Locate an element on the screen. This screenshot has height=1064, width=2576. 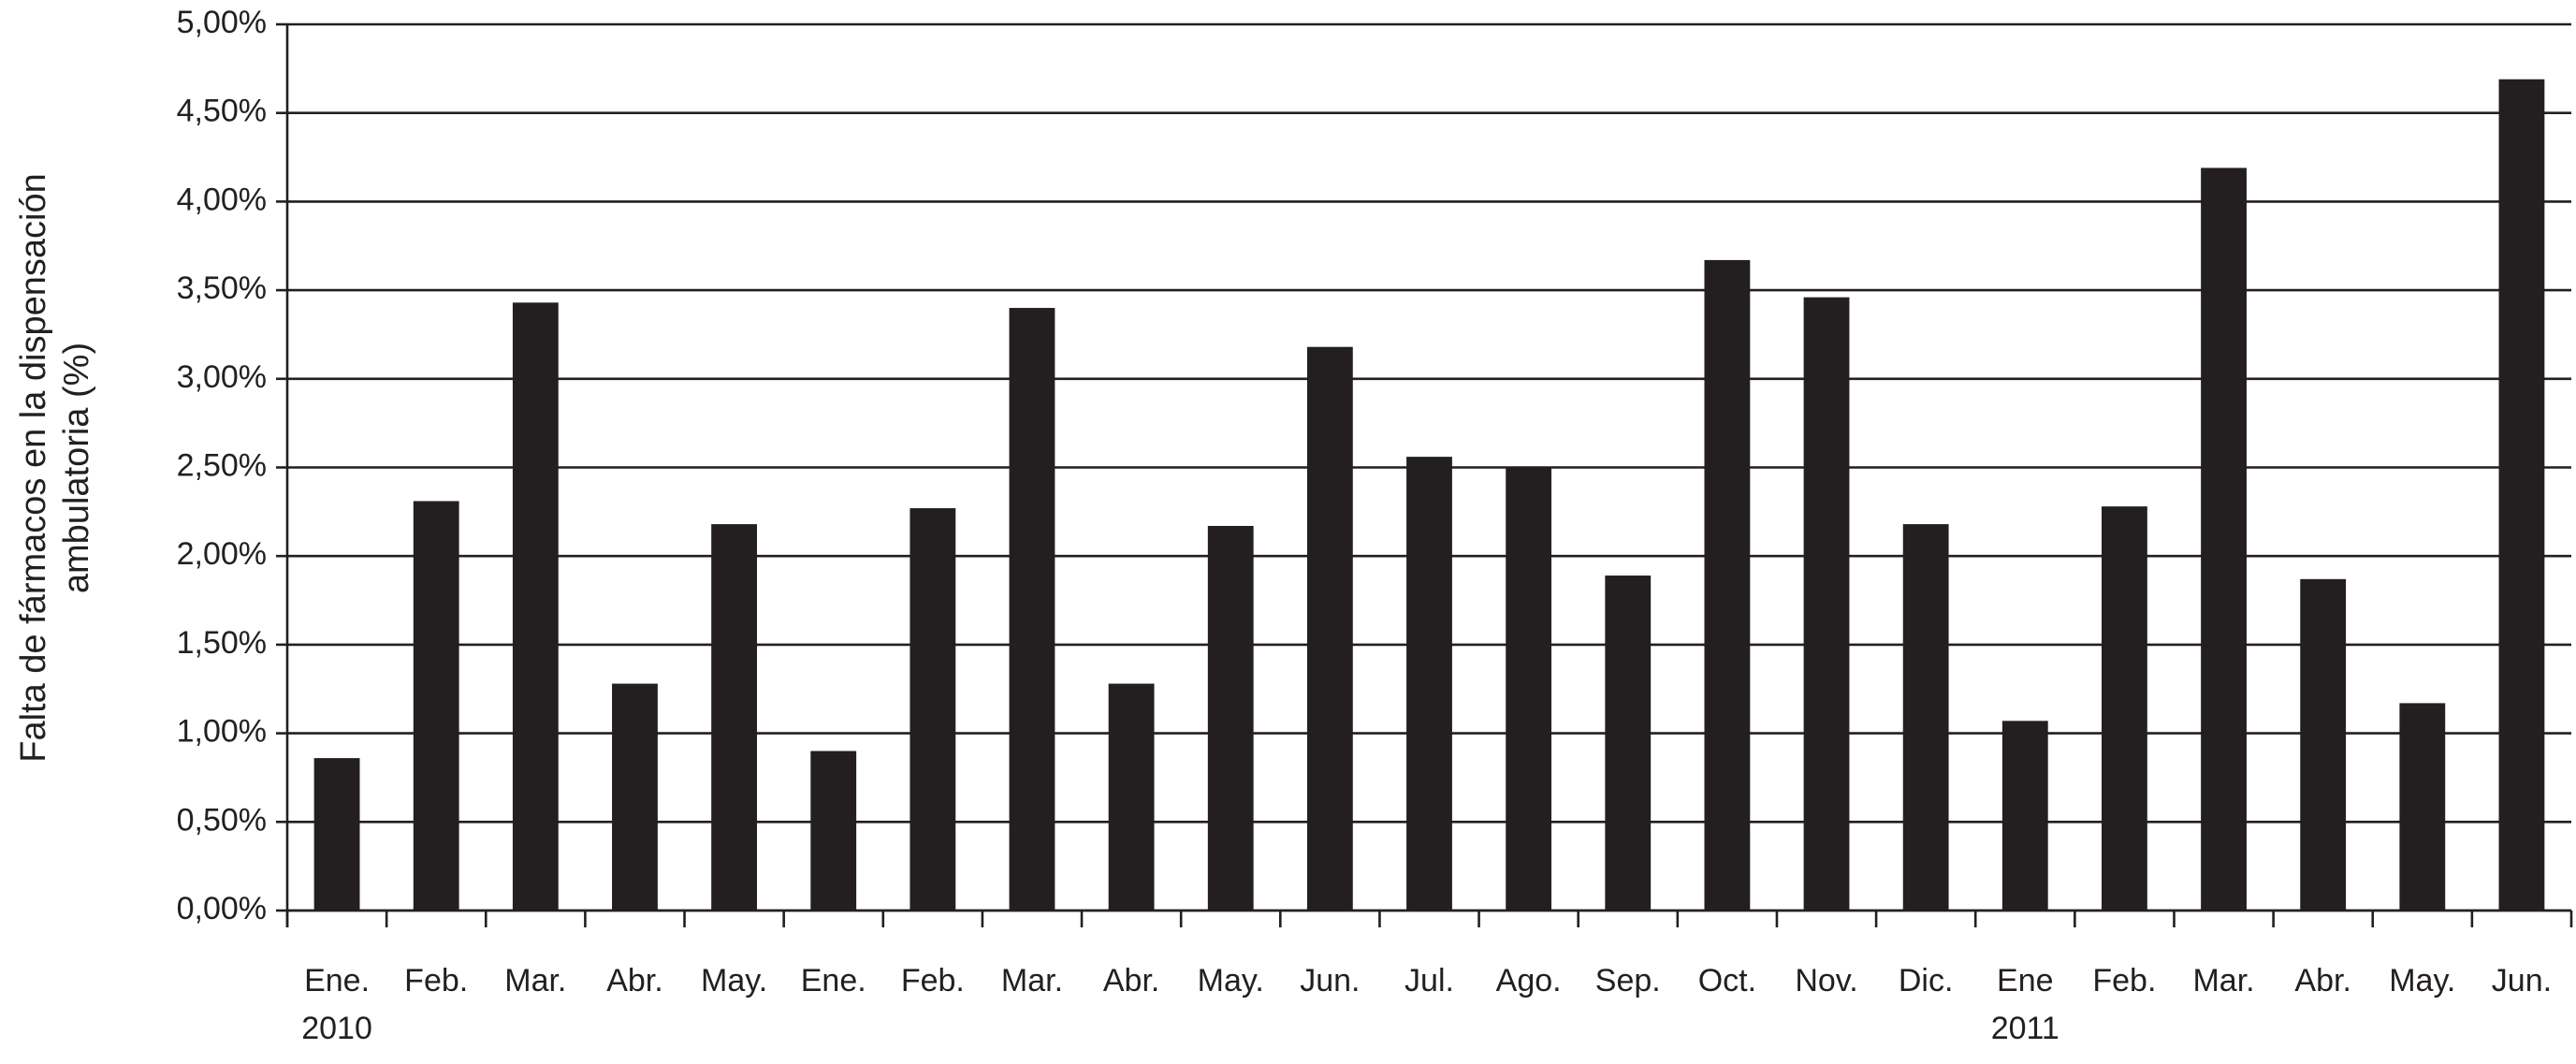
y-tick-label: 4,50% is located at coordinates (222, 111).